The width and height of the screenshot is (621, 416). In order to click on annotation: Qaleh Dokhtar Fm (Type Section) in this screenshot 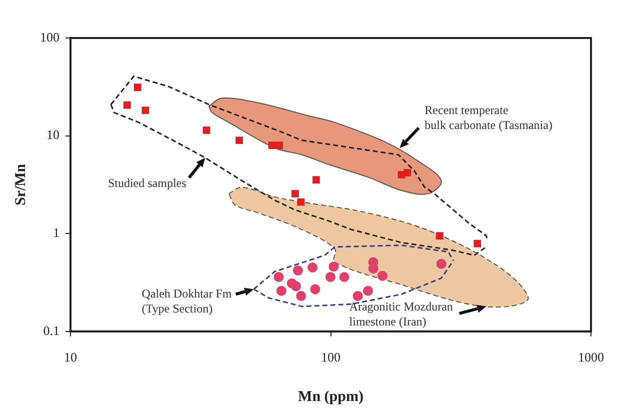, I will do `click(187, 301)`.